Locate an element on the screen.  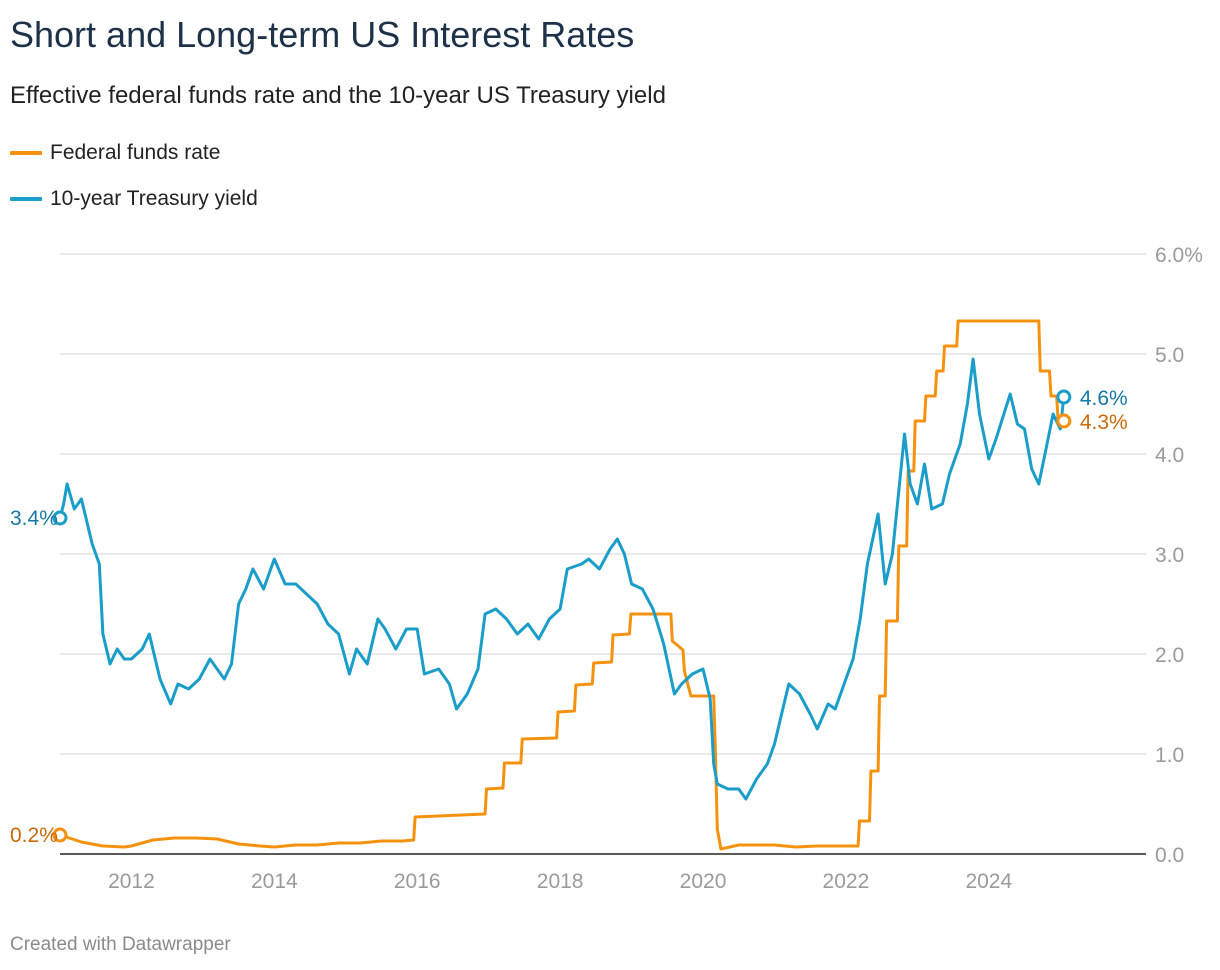
legend-item-fed: Federal funds rate is located at coordinates (115, 153).